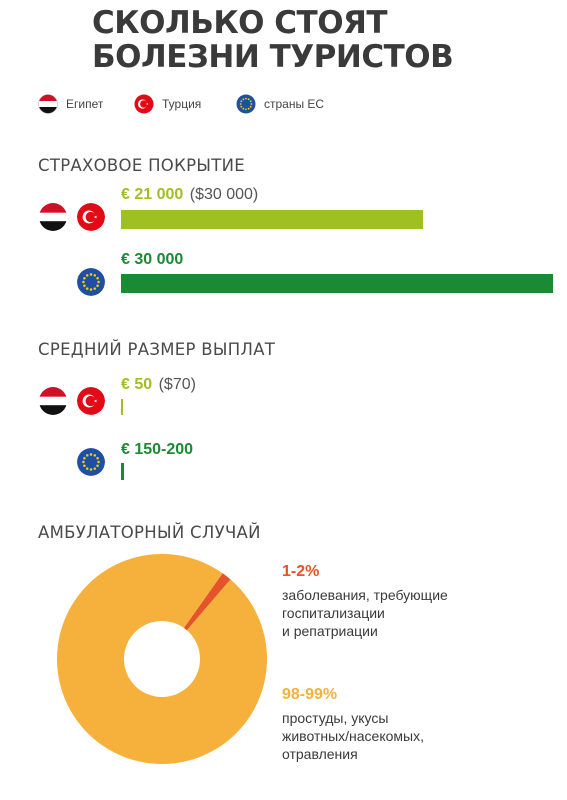 The image size is (567, 800). I want to click on section-title-ambulatory: АМБУЛАТОРНЫЙ СЛУЧАЙ, so click(149, 532).